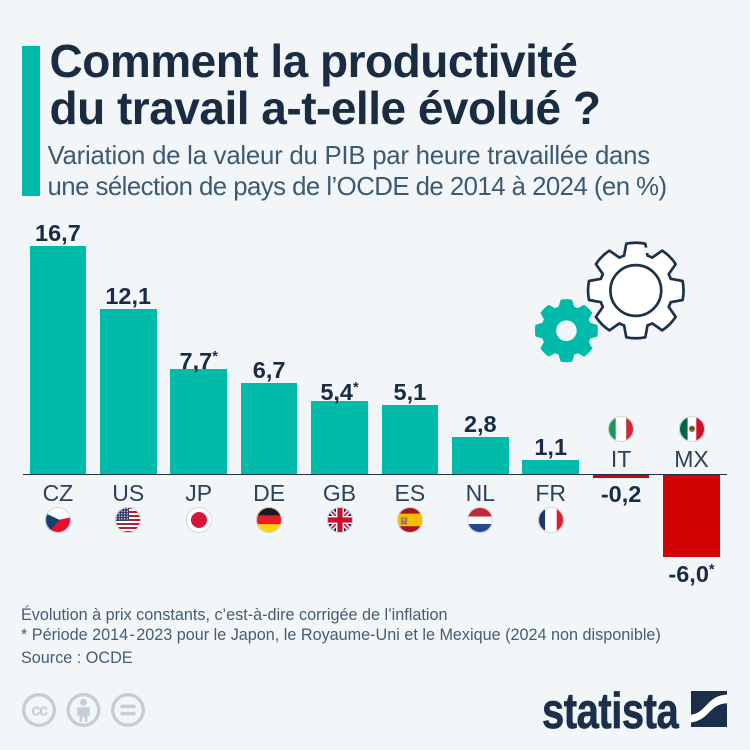 This screenshot has height=750, width=750. What do you see at coordinates (39, 711) in the screenshot?
I see `svg-text: cc` at bounding box center [39, 711].